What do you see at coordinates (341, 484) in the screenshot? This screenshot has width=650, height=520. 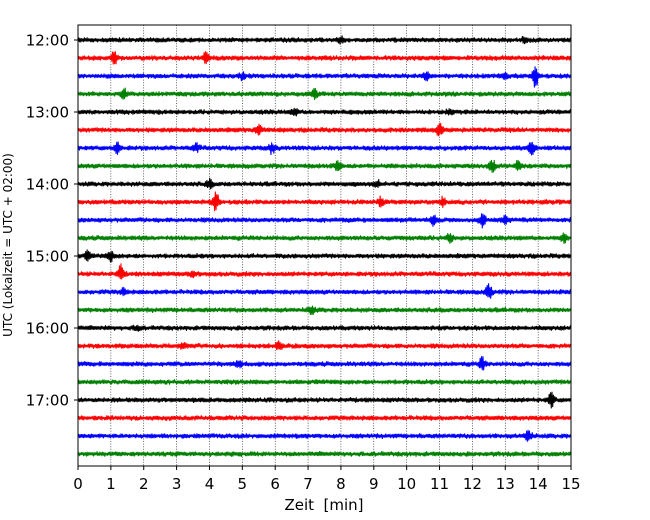 I see `x-tick-label: 8` at bounding box center [341, 484].